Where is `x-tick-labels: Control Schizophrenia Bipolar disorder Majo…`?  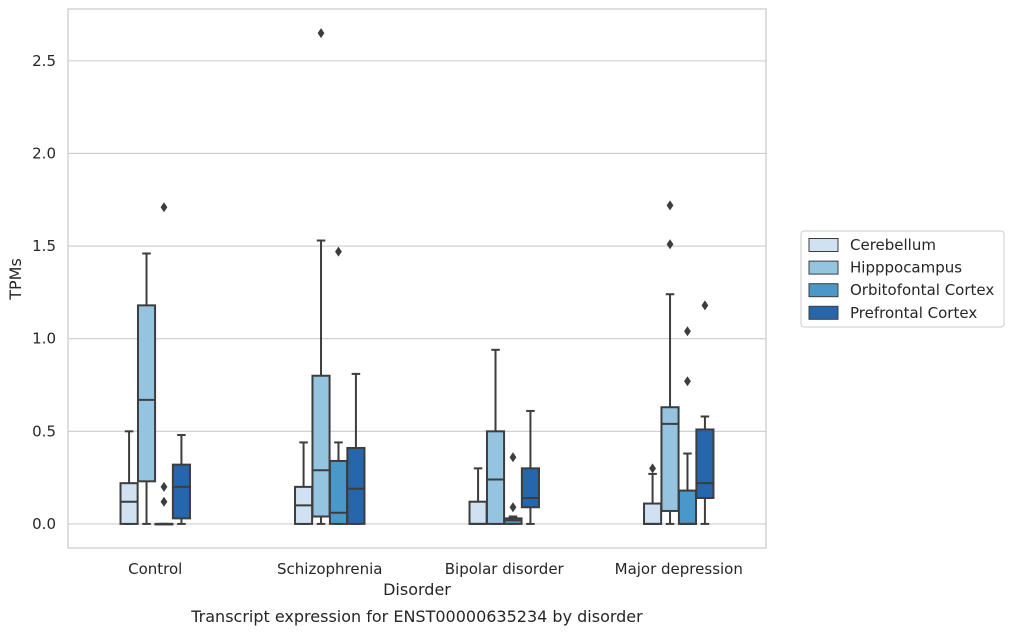 x-tick-labels: Control Schizophrenia Bipolar disorder Majo… is located at coordinates (435, 569).